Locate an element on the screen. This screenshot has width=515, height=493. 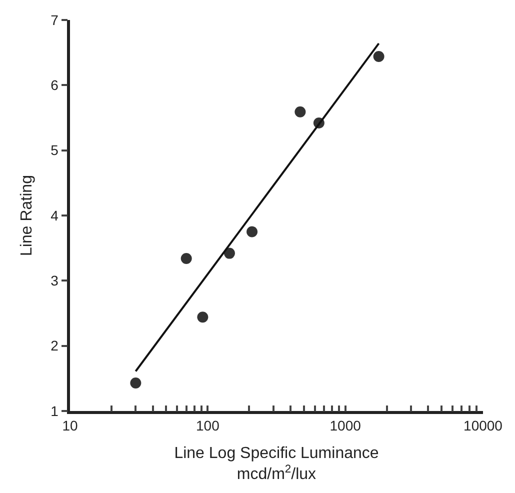
y-tick-label: 5 is located at coordinates (54, 150).